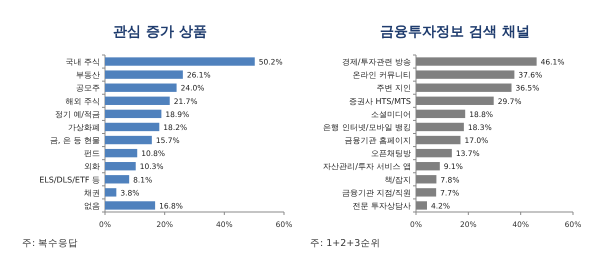 The width and height of the screenshot is (600, 262). Describe the element at coordinates (376, 62) in the screenshot. I see `y-tick-label: 경제/투자관련 방송` at that location.